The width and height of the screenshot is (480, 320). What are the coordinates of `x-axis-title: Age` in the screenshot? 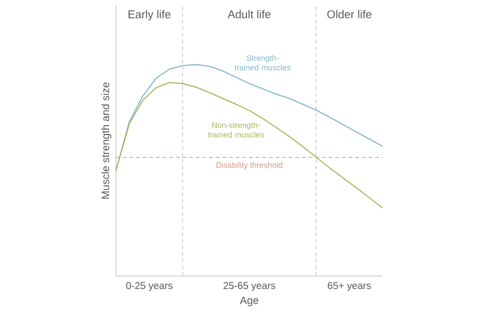 It's located at (249, 301).